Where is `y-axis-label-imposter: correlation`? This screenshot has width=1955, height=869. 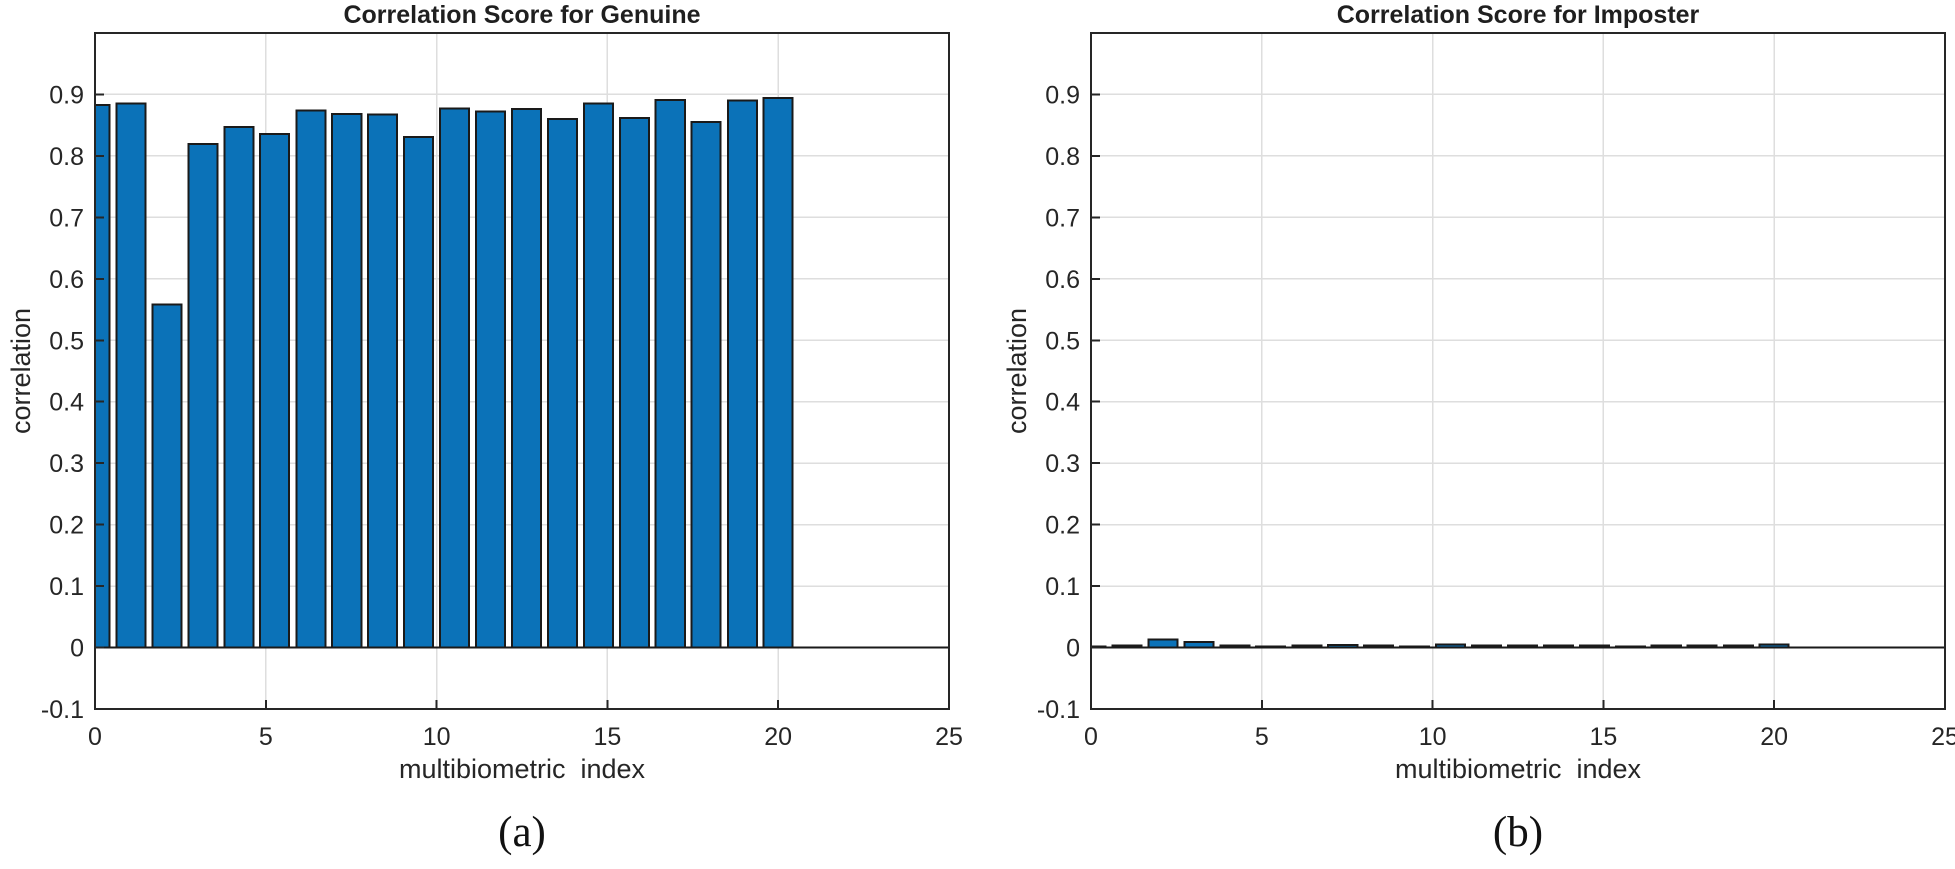 y-axis-label-imposter: correlation is located at coordinates (1017, 371).